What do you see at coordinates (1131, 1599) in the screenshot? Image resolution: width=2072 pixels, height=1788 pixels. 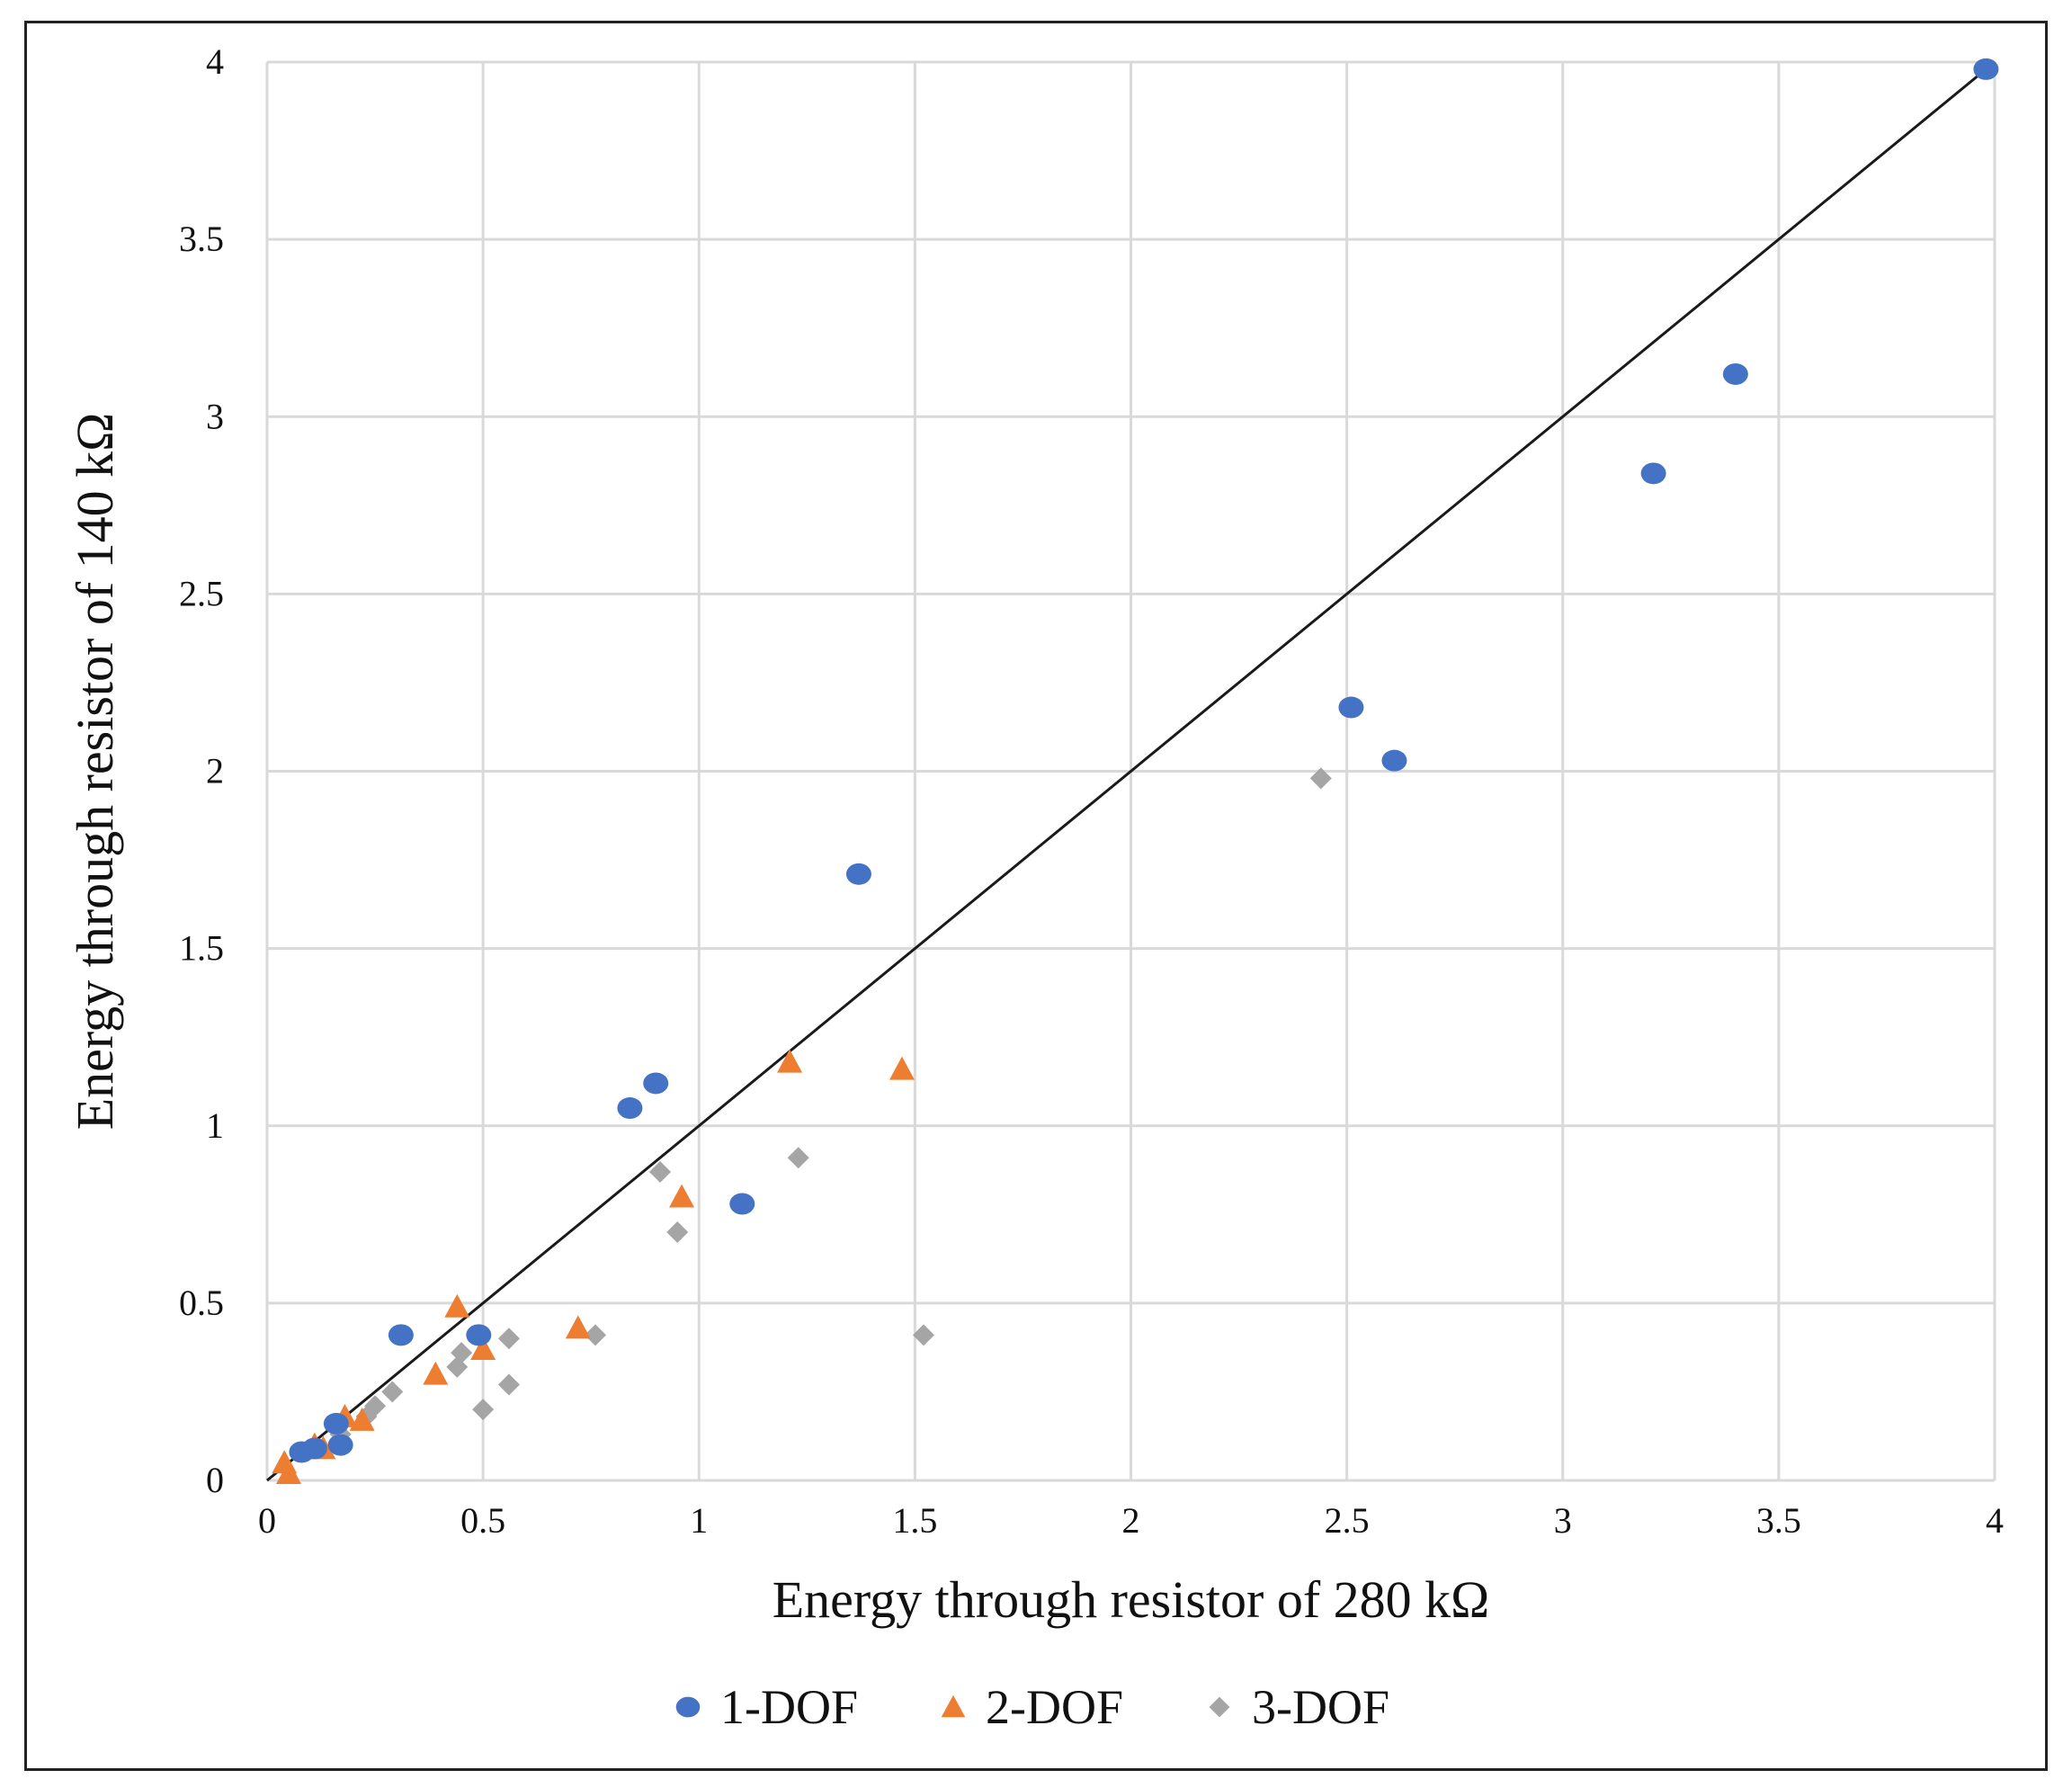 I see `x-axis-title: Energy through resistor of 280 kΩ` at bounding box center [1131, 1599].